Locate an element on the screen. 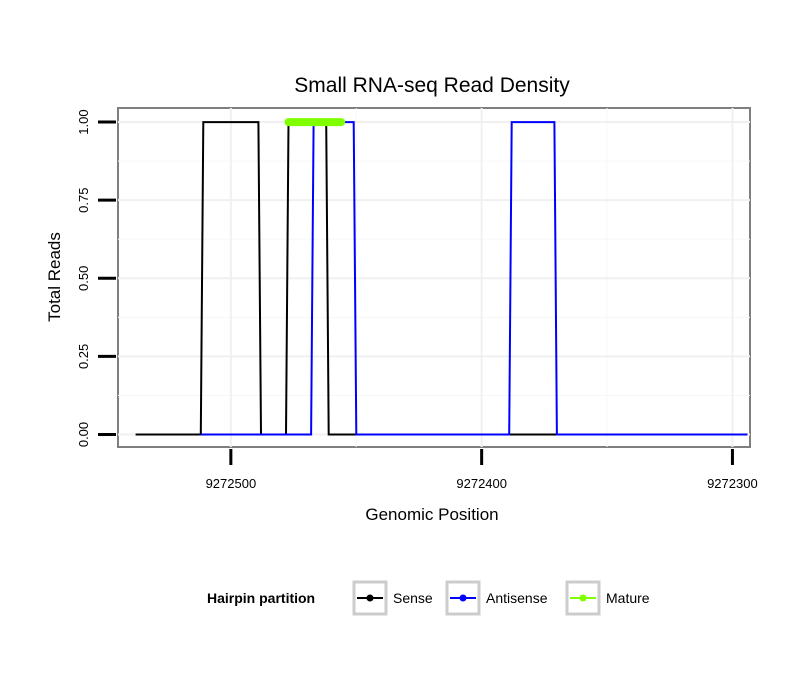  legend-item-antisense: Antisense is located at coordinates (496, 598).